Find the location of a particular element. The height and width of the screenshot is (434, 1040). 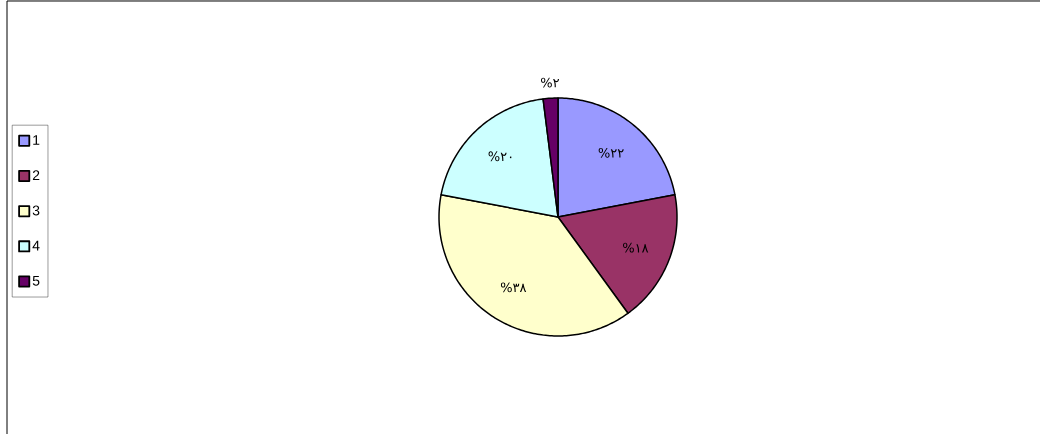

data-label: %۲۲ is located at coordinates (611, 152).